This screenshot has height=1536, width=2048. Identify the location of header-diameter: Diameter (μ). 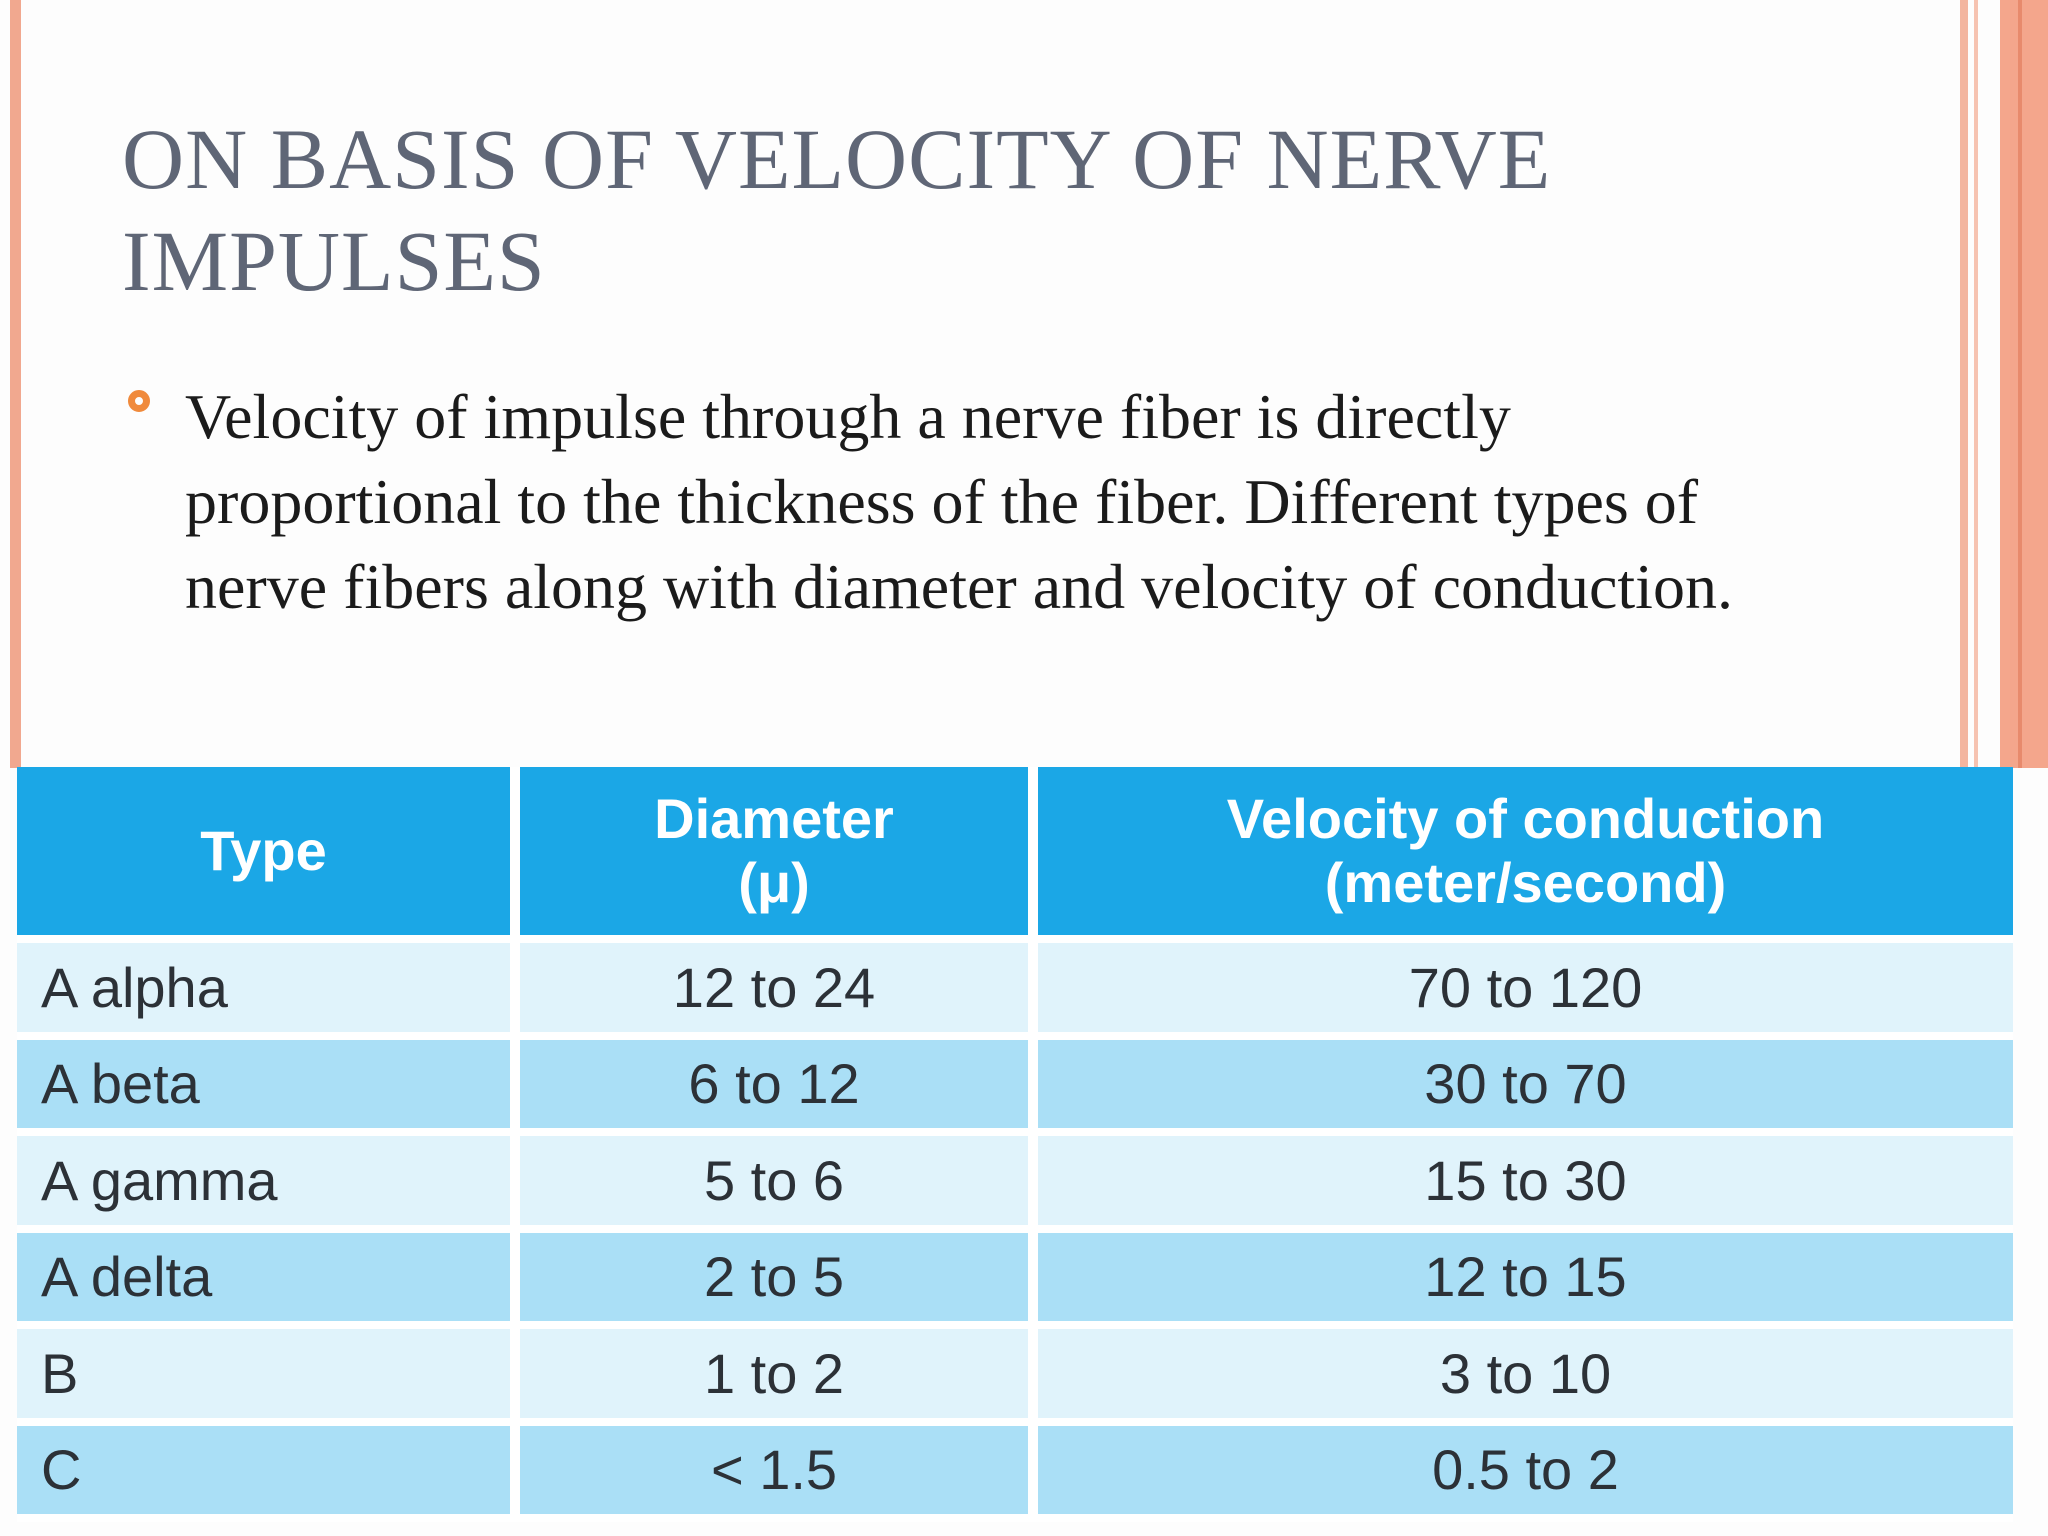
(779, 855).